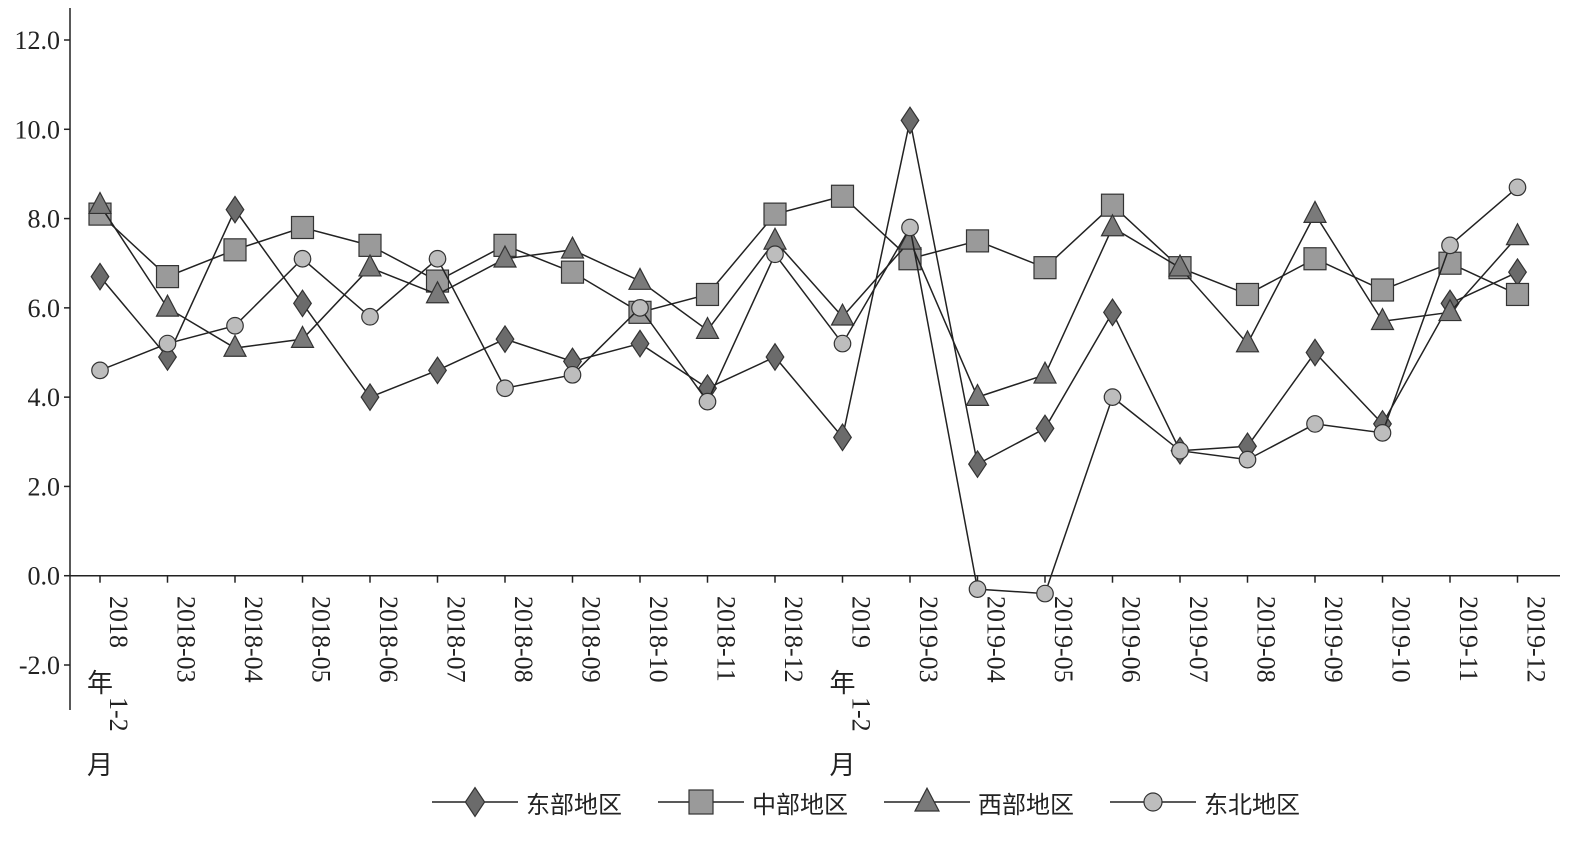  I want to click on legend-swatch-triangle, so click(927, 799).